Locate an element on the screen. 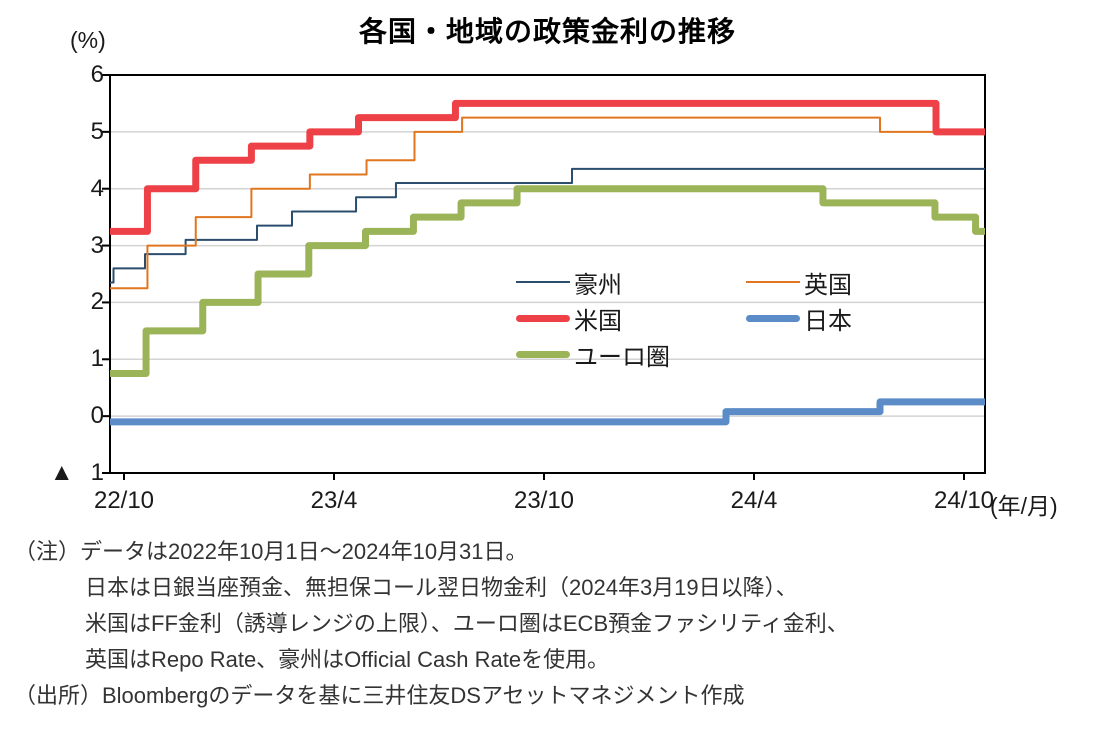 Image resolution: width=1096 pixels, height=739 pixels. series-line-us is located at coordinates (547, 167).